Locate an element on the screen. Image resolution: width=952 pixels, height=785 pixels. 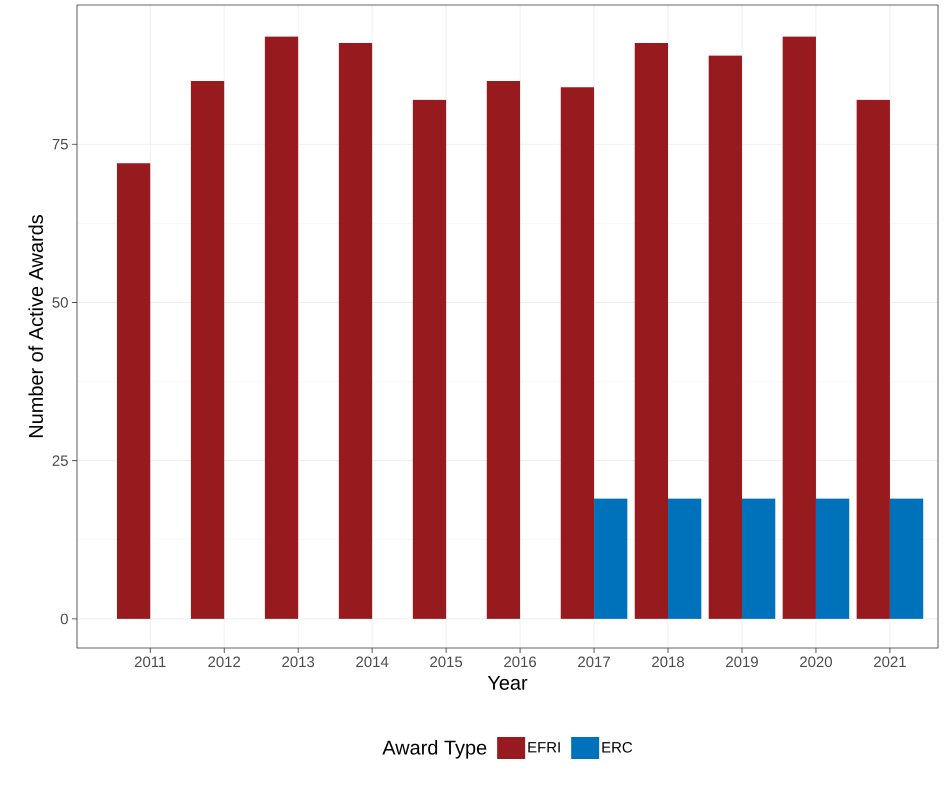
y-tick-label: 75 is located at coordinates (60, 144).